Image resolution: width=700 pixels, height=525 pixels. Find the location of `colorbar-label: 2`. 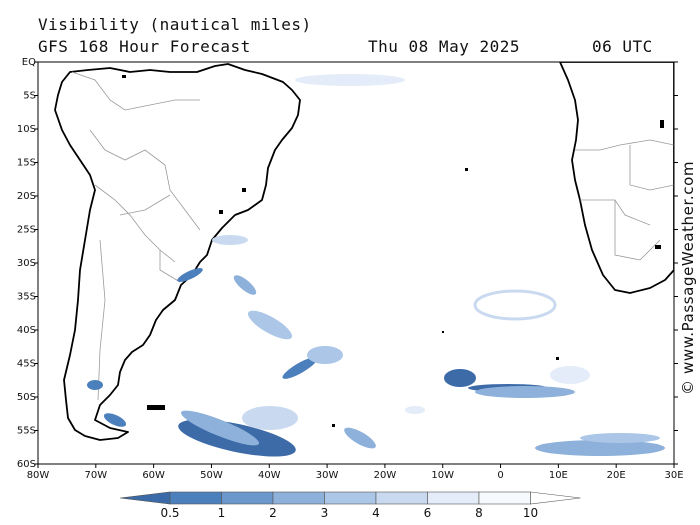

colorbar-label: 2 is located at coordinates (273, 513).